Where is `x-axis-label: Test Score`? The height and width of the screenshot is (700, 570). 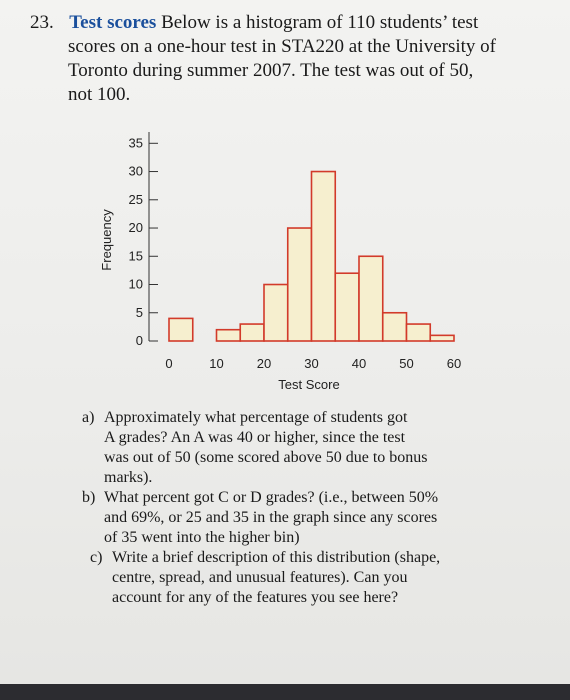
x-axis-label: Test Score is located at coordinates (308, 384).